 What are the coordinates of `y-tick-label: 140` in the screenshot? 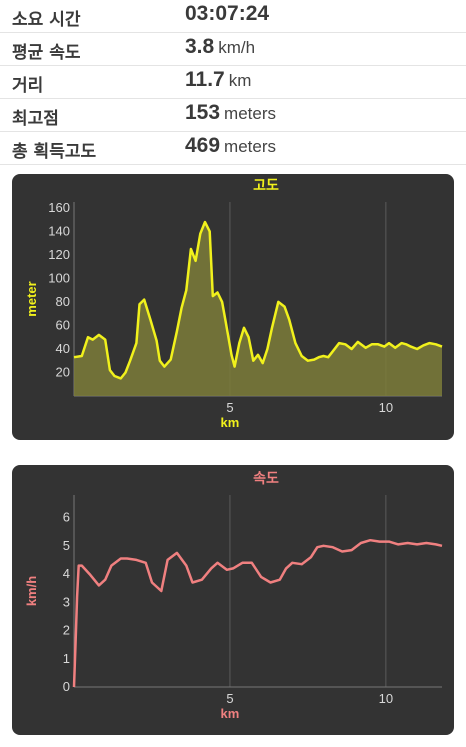 It's located at (59, 230).